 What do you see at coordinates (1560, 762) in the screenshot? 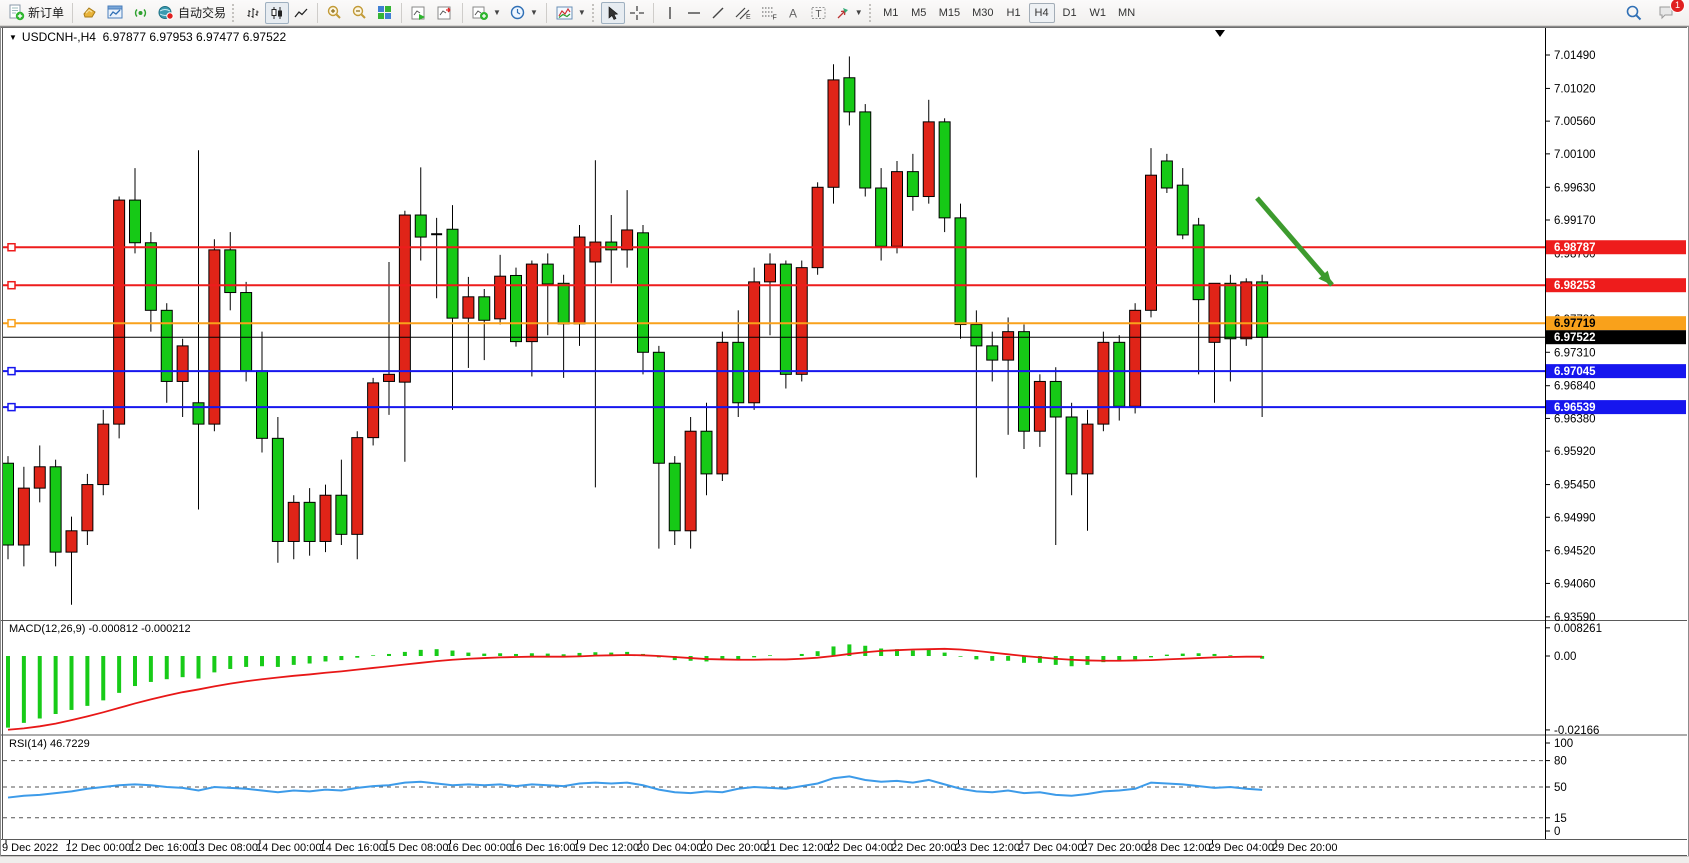
I see `rsi-scale-label: 80` at bounding box center [1560, 762].